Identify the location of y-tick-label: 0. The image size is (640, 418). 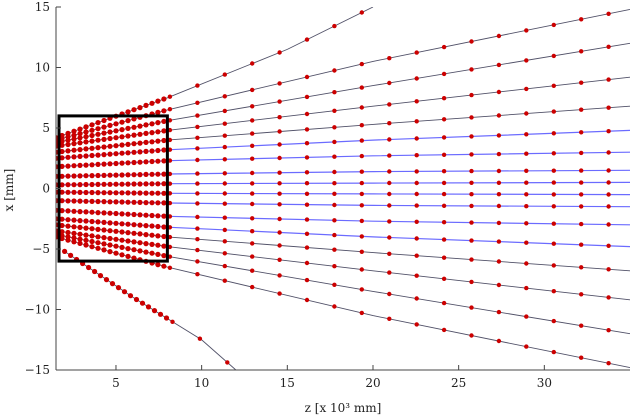
(46, 189).